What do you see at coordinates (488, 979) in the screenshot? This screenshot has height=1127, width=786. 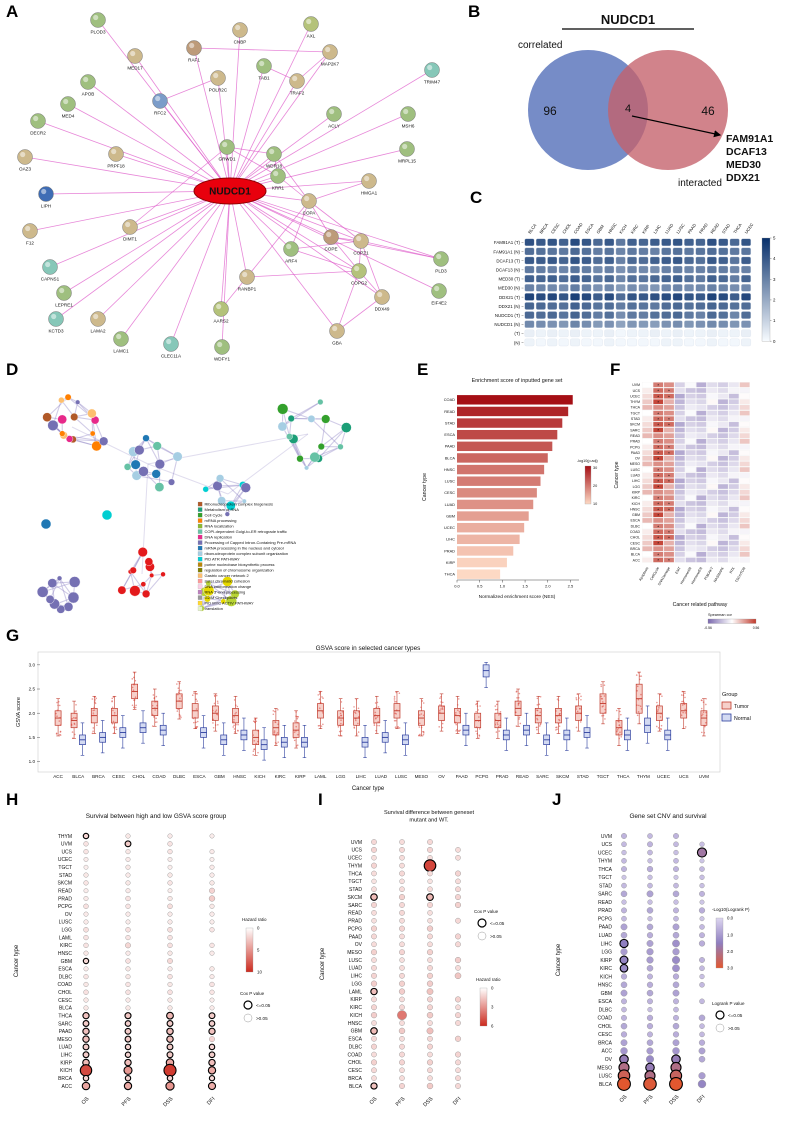 I see `svg-text: Hazard ratio` at bounding box center [488, 979].